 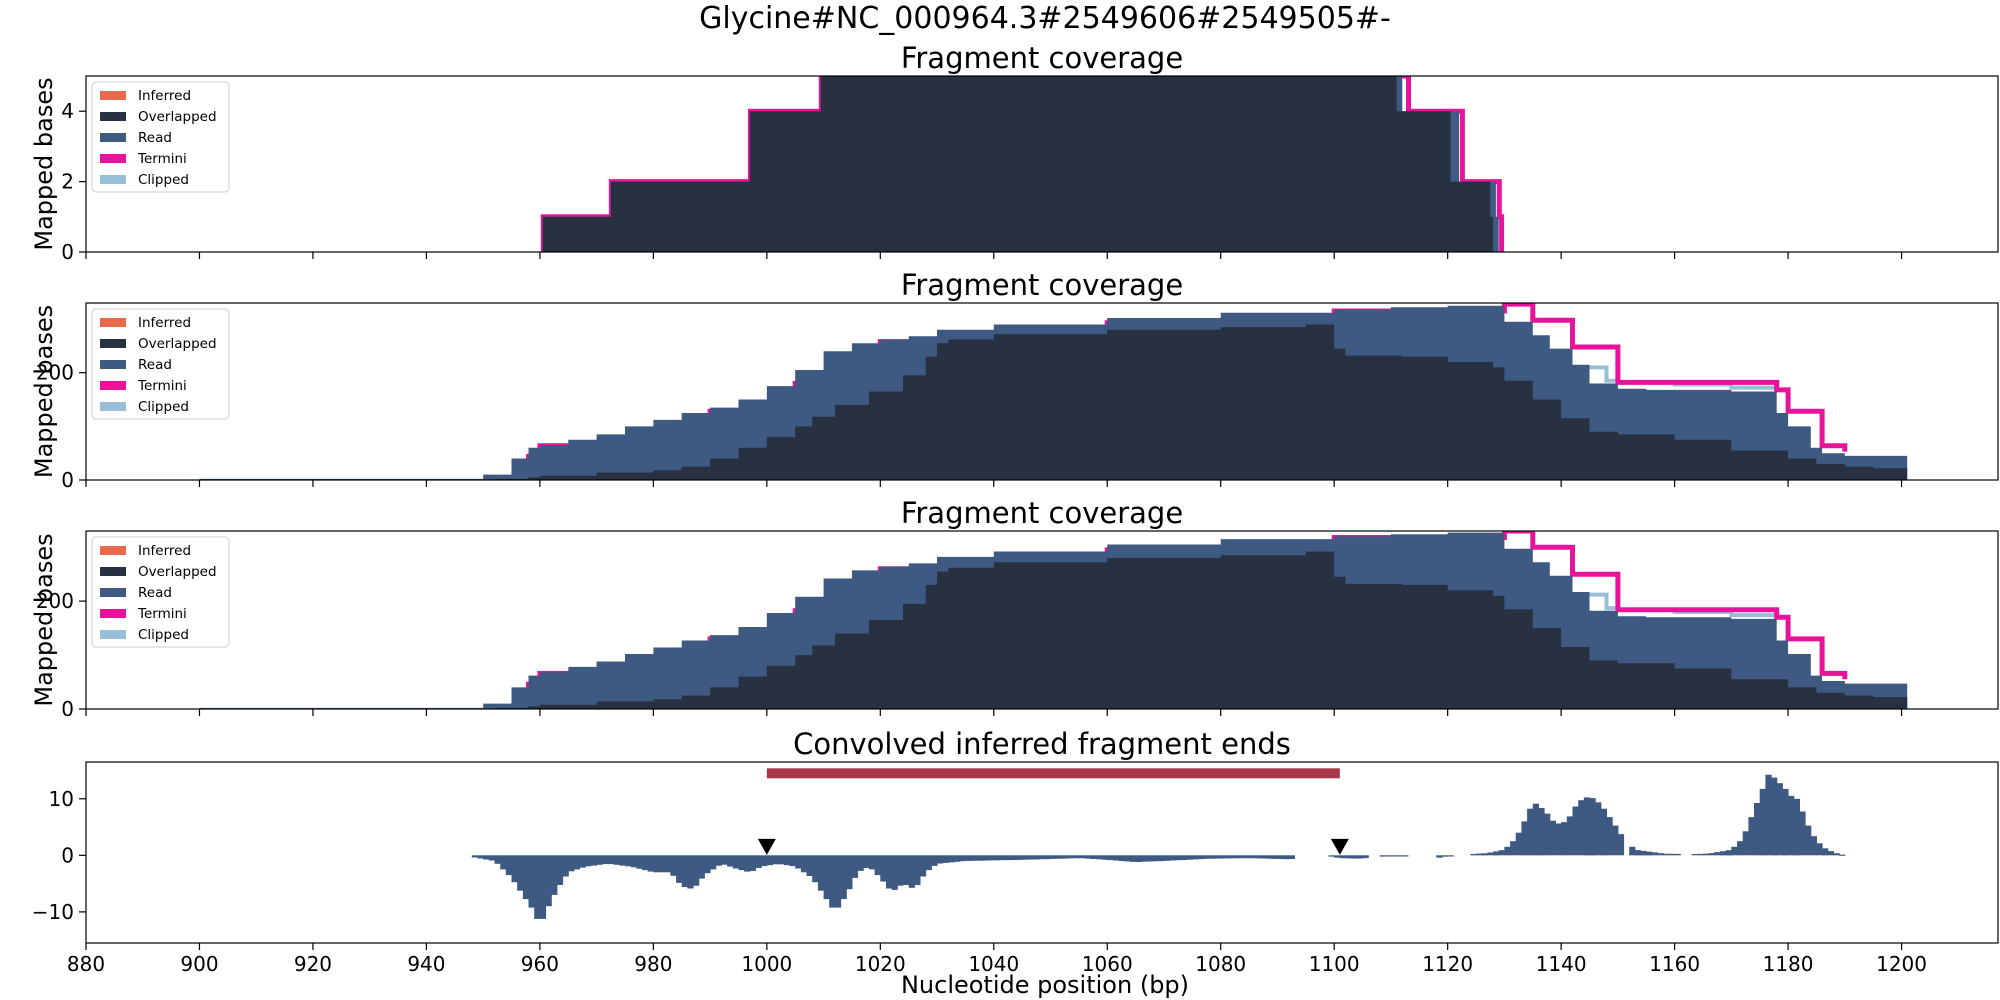 What do you see at coordinates (1045, 18) in the screenshot?
I see `figure-suptitle: Glycine#NC_000964.3#2549606#2549505#-` at bounding box center [1045, 18].